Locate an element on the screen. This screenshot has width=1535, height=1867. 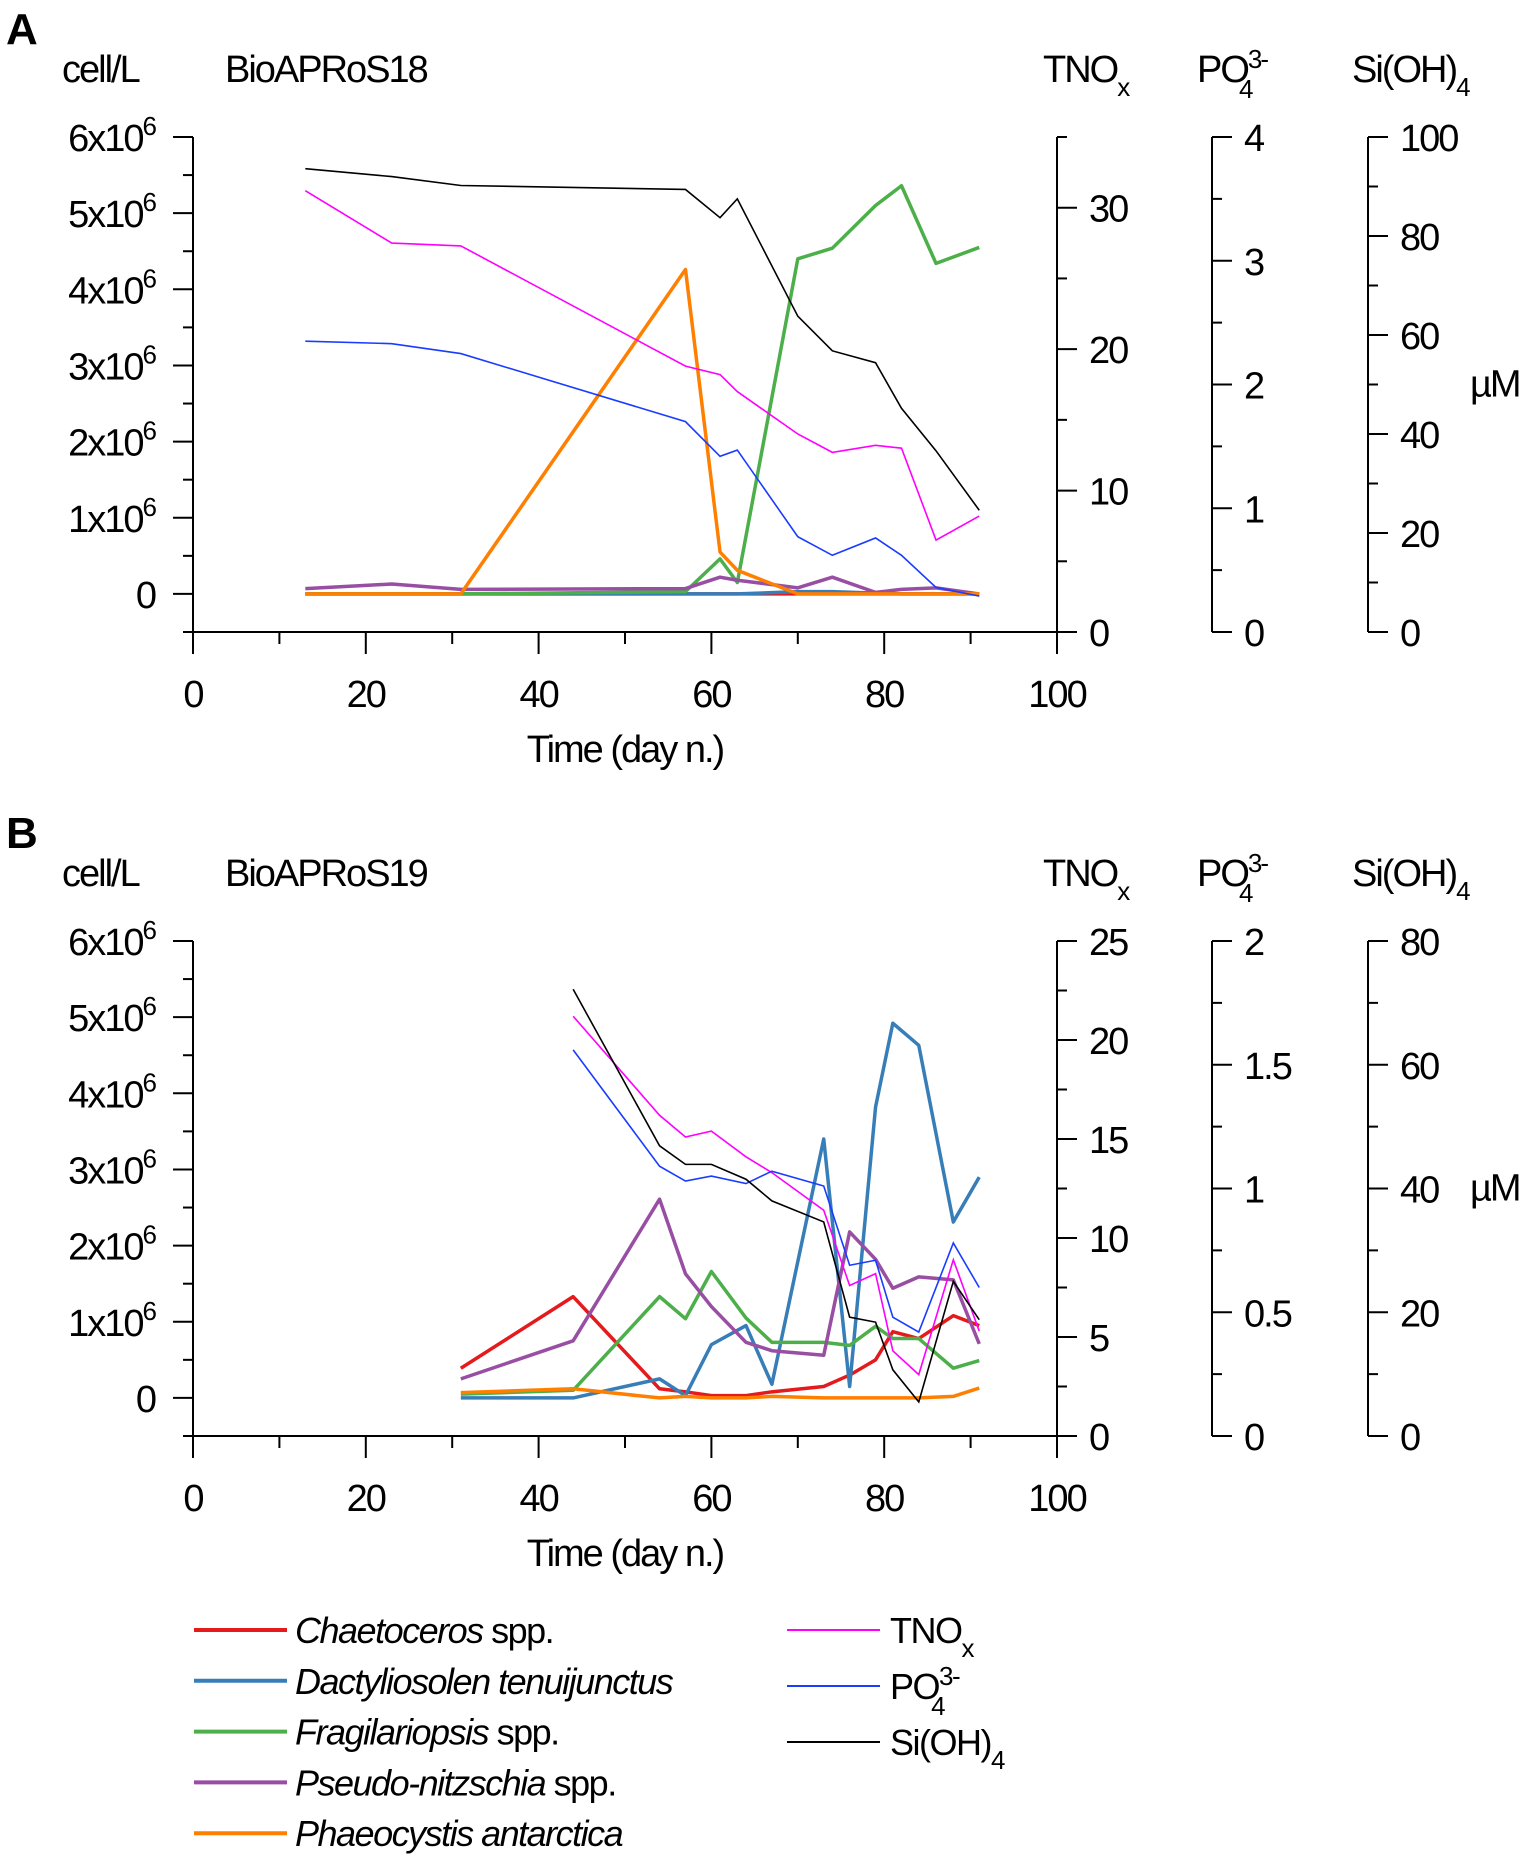
legend-label-sub: 4 is located at coordinates (938, 1706).